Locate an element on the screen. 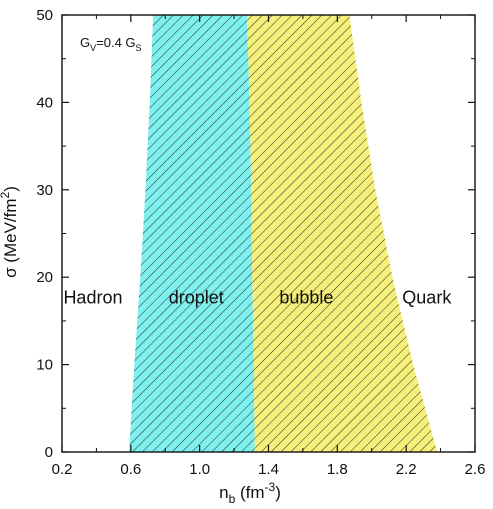 Image resolution: width=493 pixels, height=509 pixels. y-tick-label: 20 is located at coordinates (44, 277).